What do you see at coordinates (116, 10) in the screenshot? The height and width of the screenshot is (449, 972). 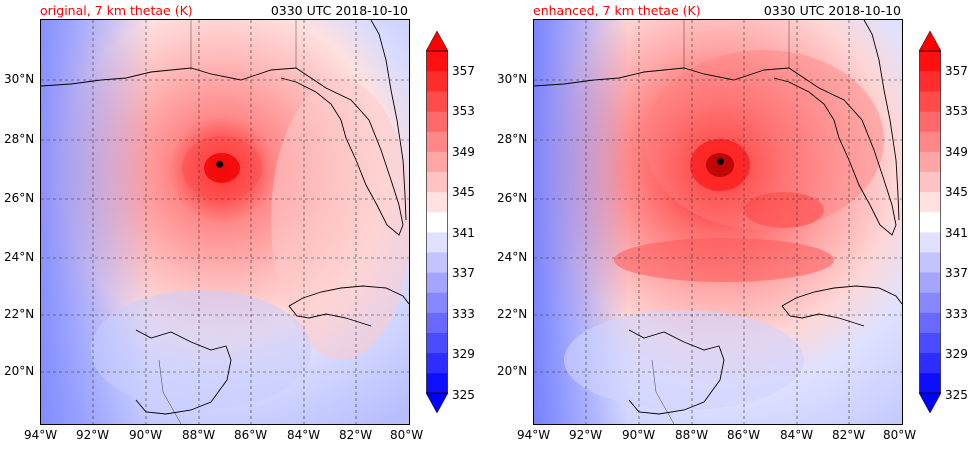 I see `panel-title-field: original, 7 km thetae (K)` at bounding box center [116, 10].